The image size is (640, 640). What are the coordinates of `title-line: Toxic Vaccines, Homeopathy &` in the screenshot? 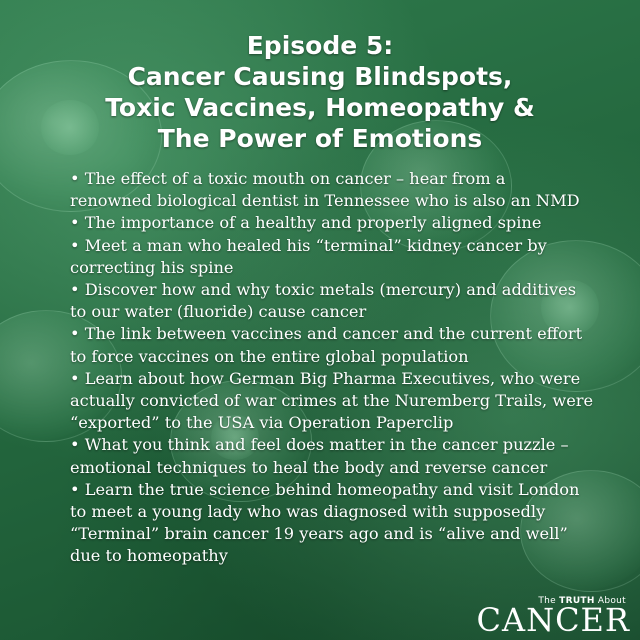 It's located at (320, 107).